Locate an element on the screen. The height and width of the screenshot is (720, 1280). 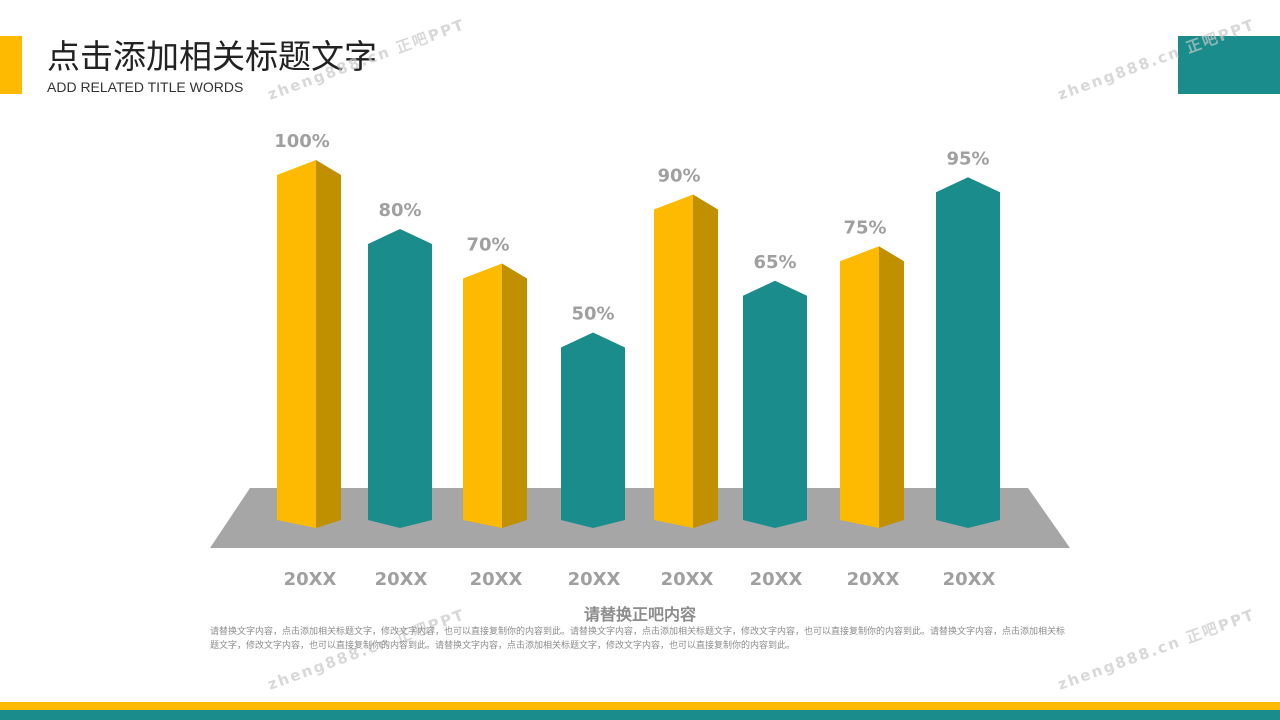
accent-block is located at coordinates (1229, 65).